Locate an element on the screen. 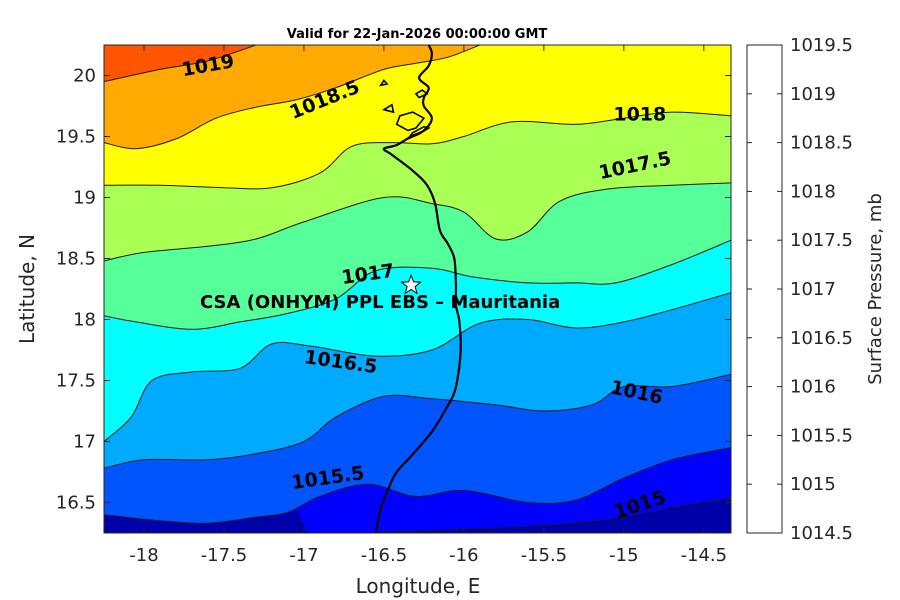 The width and height of the screenshot is (900, 600). y-tick-label: 20 is located at coordinates (84, 76).